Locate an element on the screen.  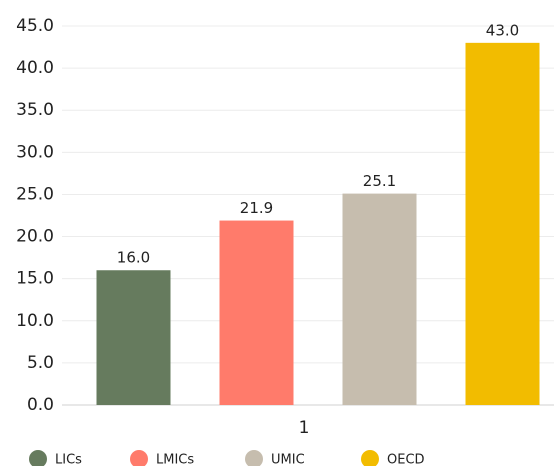
y-tick-label: 30.0 is located at coordinates (35, 152).